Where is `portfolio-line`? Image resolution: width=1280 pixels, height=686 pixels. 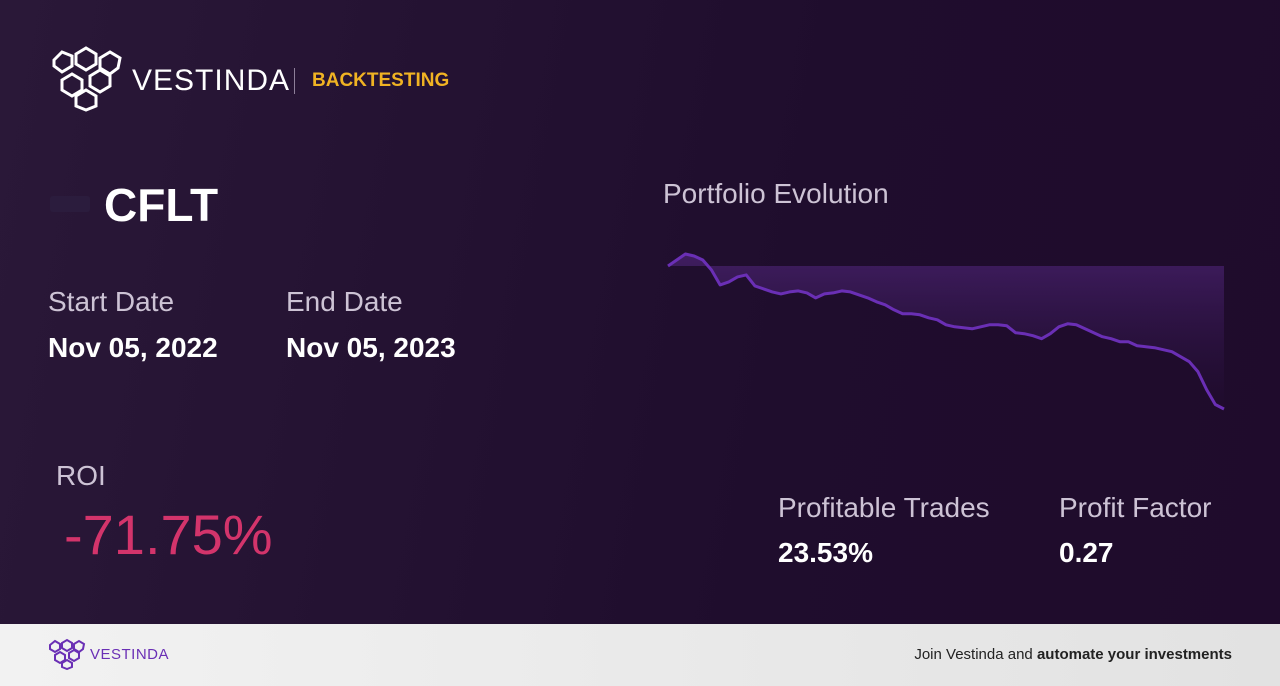
portfolio-line is located at coordinates (946, 331).